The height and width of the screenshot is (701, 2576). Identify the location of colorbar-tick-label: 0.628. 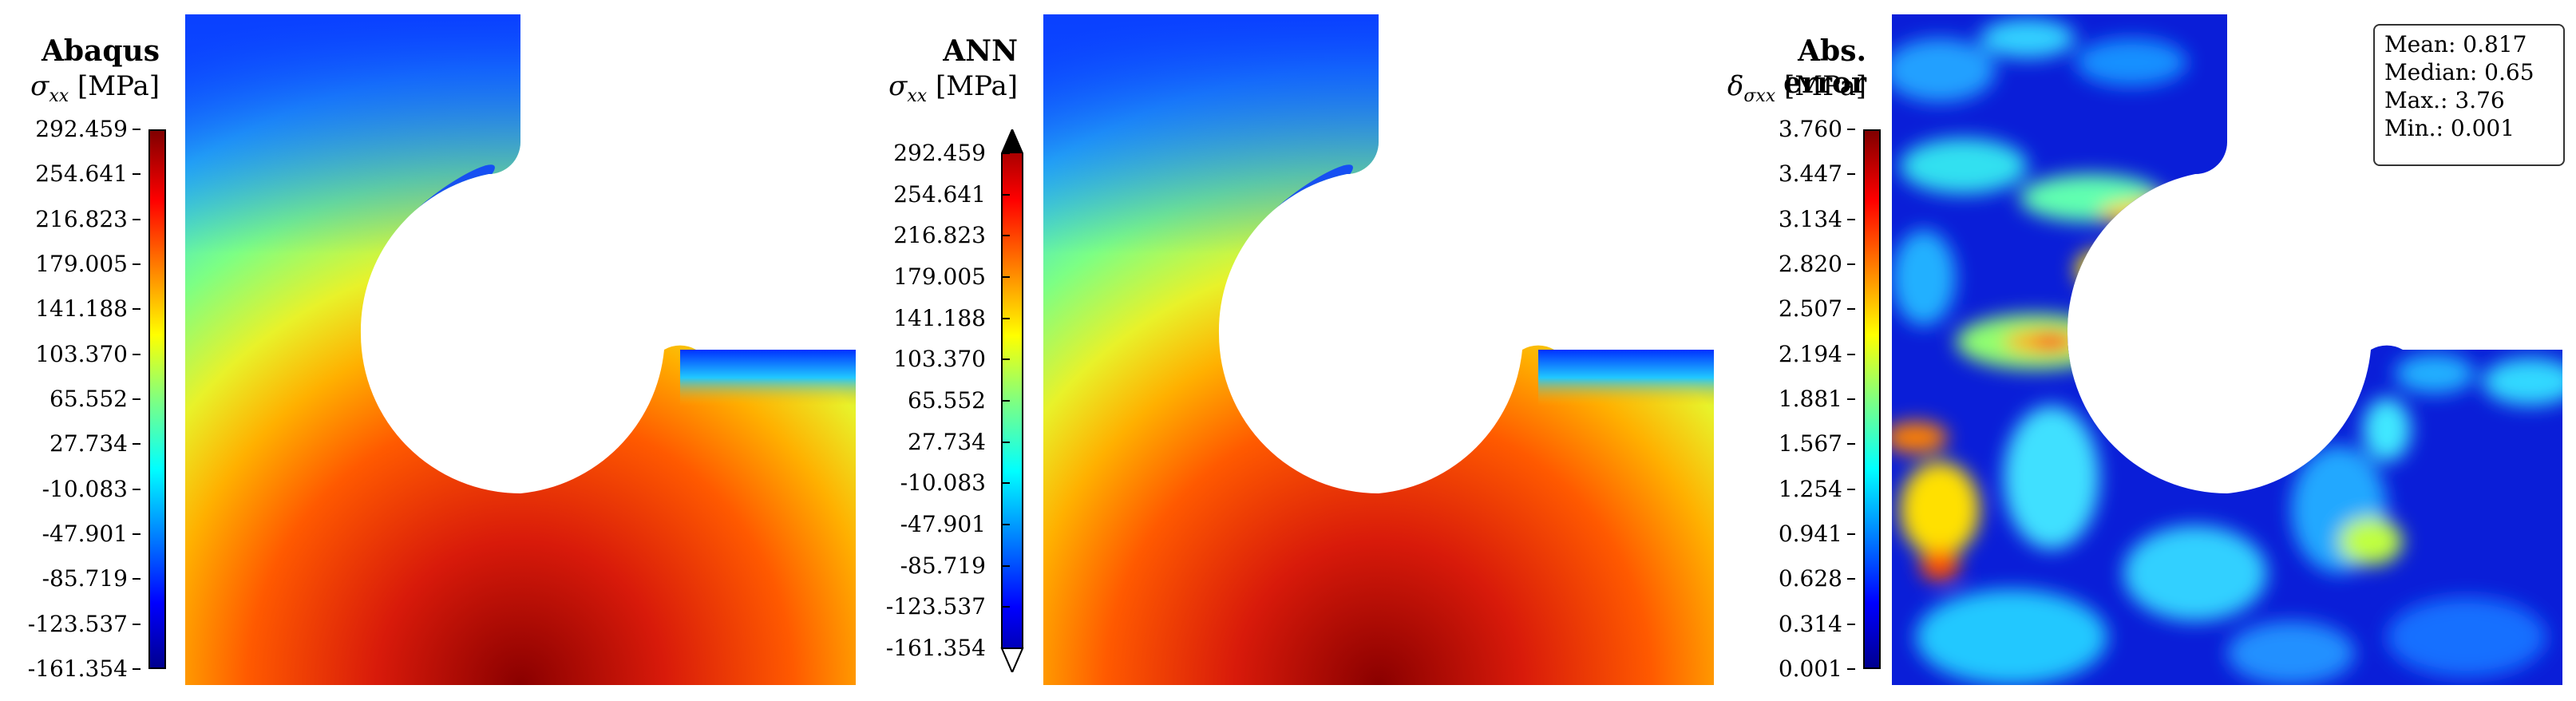
(1810, 579).